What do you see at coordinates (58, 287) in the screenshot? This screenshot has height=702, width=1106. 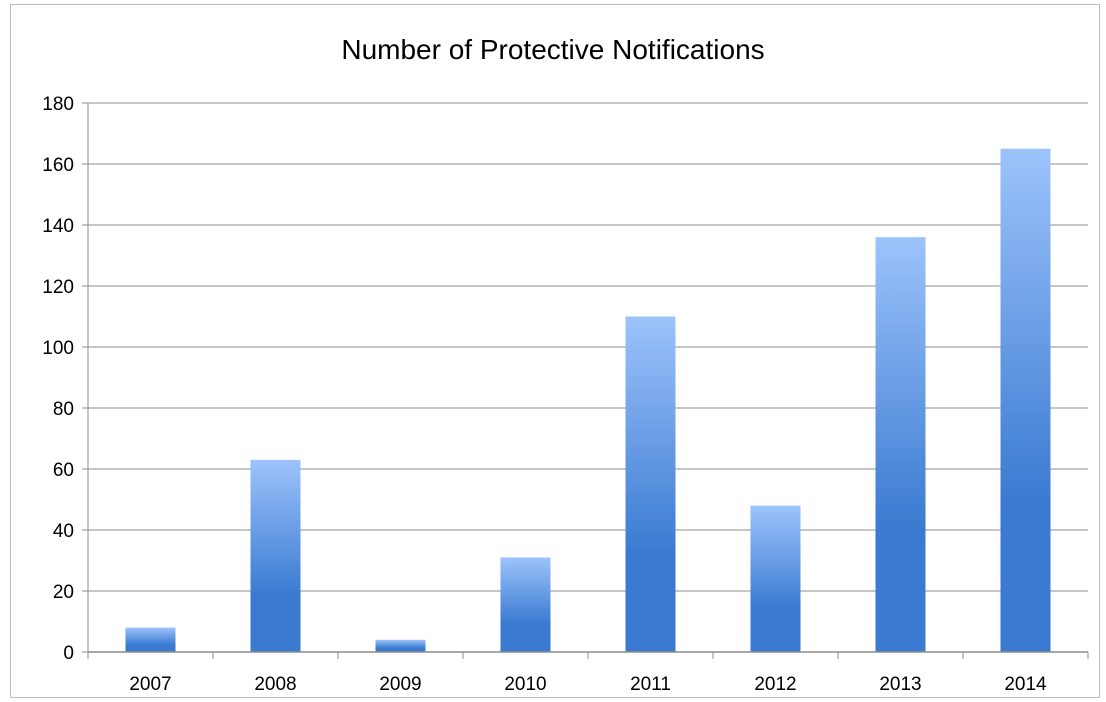 I see `y-tick-label: 120` at bounding box center [58, 287].